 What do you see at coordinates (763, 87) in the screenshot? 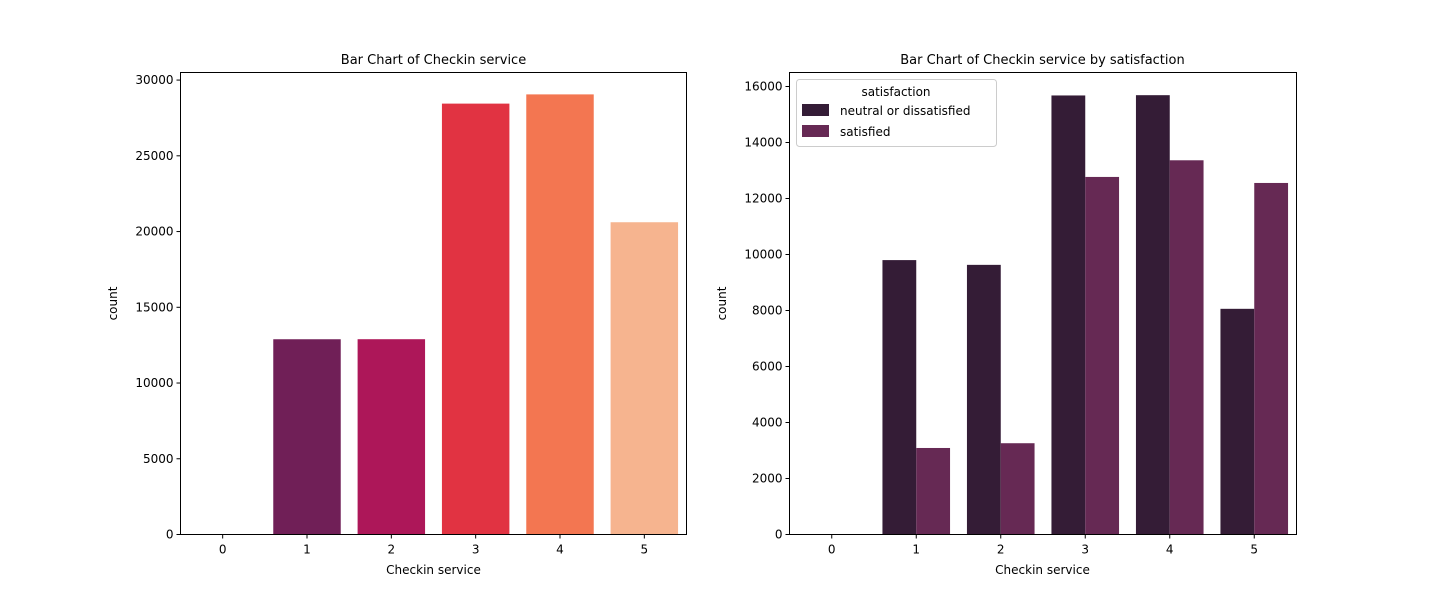
I see `y-tick-label: 16000` at bounding box center [763, 87].